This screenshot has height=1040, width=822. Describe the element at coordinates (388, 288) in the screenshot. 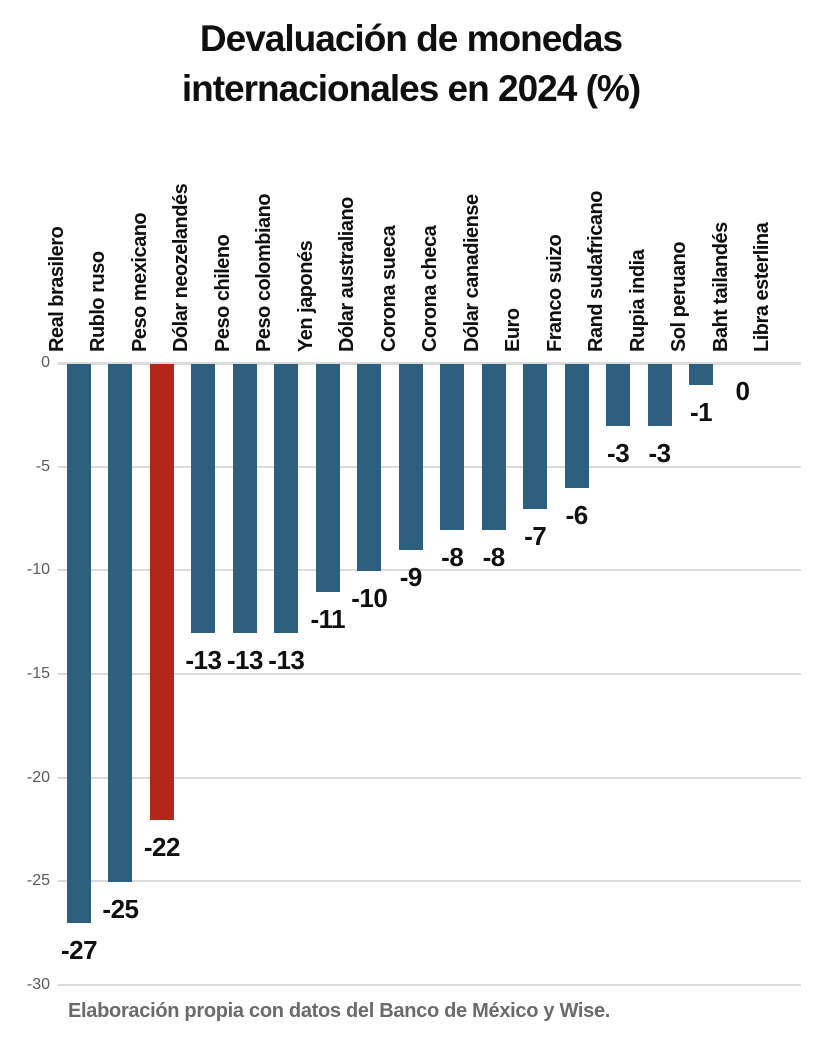

I see `category-label: Corona sueca` at that location.